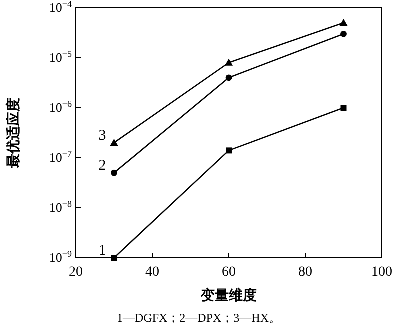  What do you see at coordinates (60, 7) in the screenshot?
I see `y-tick-label: 10$^{−4}$` at bounding box center [60, 7].